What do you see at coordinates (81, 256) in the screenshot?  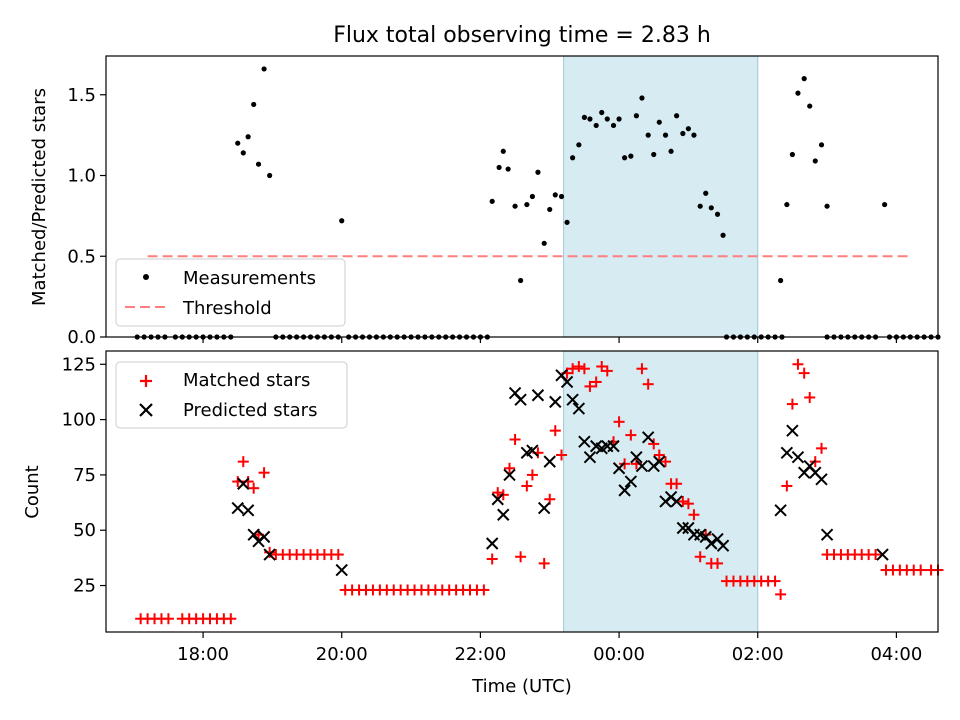 I see `y-tick-label: 0.5` at bounding box center [81, 256].